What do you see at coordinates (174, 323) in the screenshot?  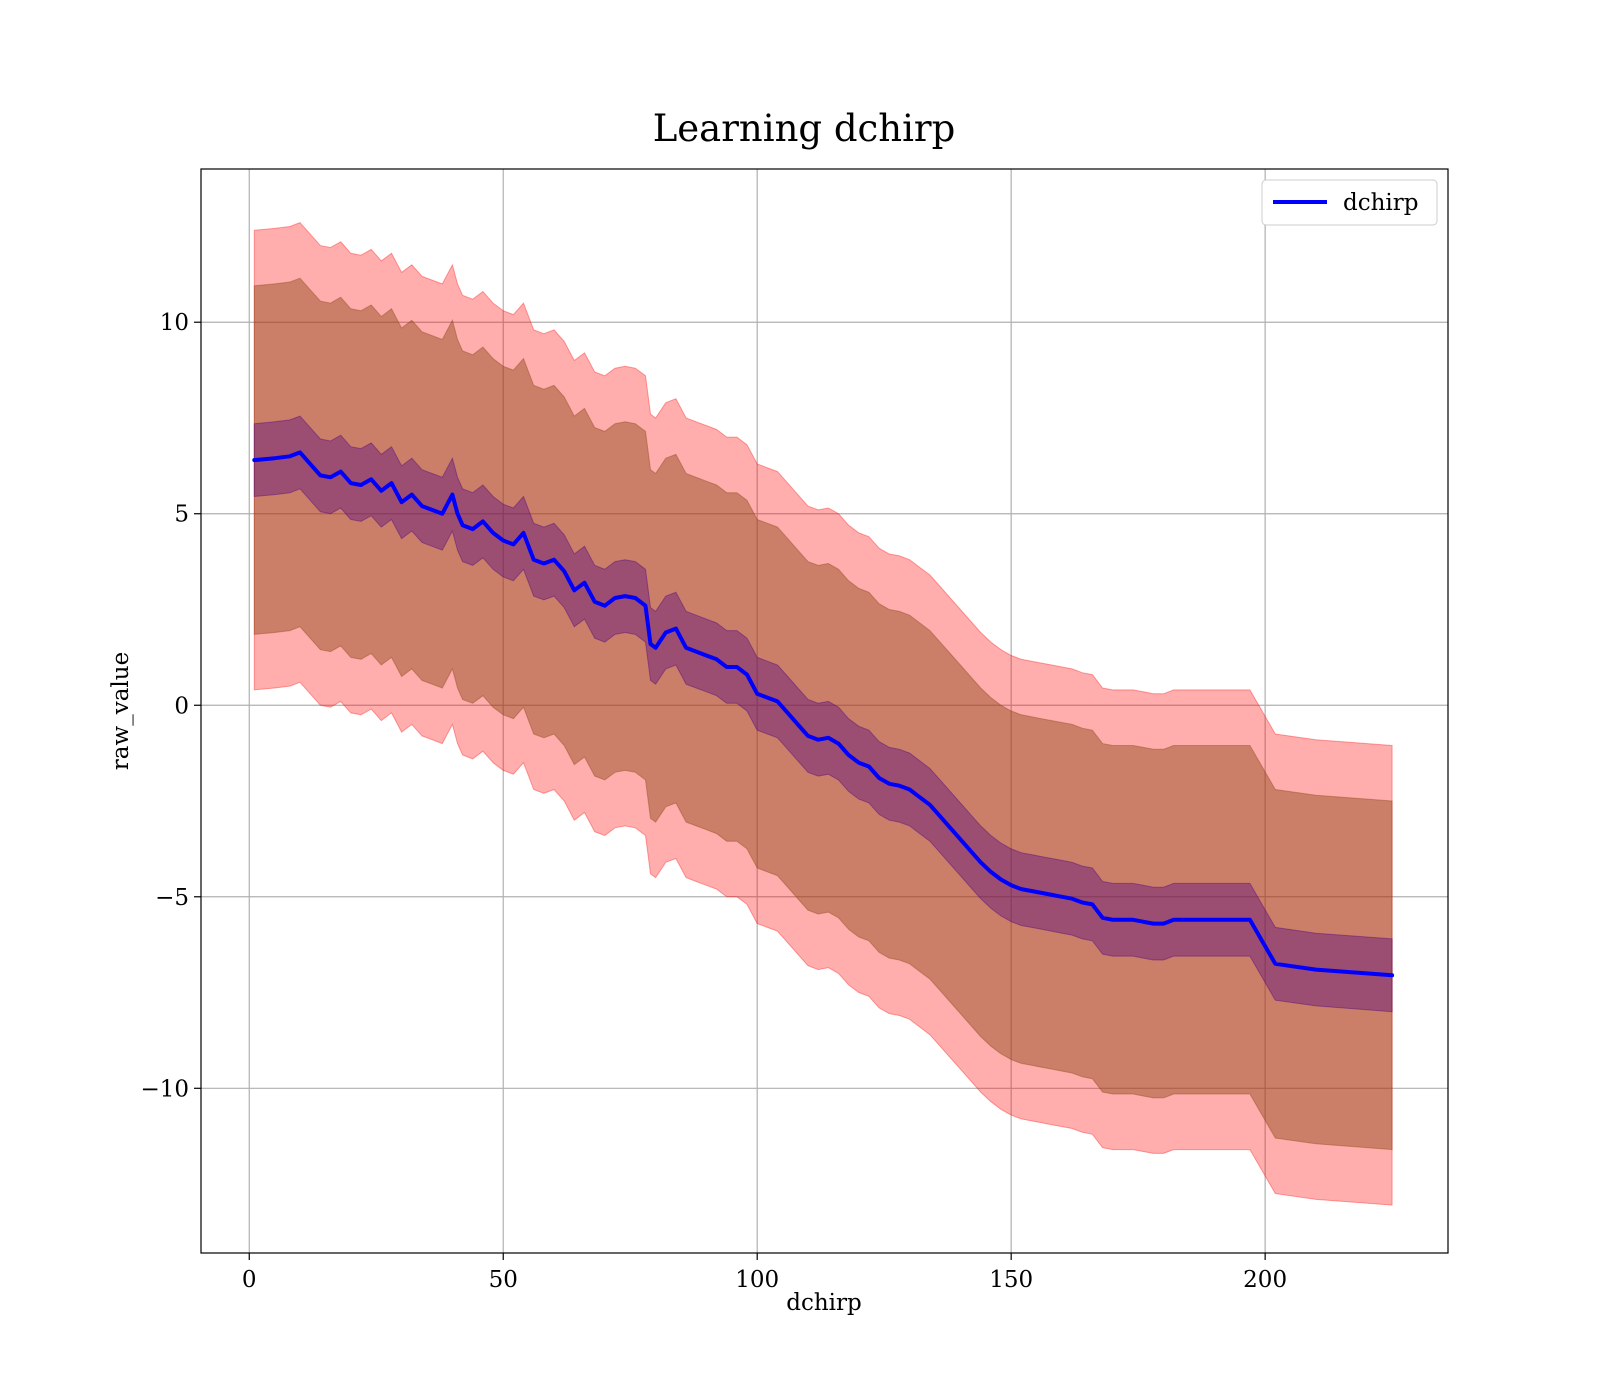 I see `y-tick-label-4: 10` at bounding box center [174, 323].